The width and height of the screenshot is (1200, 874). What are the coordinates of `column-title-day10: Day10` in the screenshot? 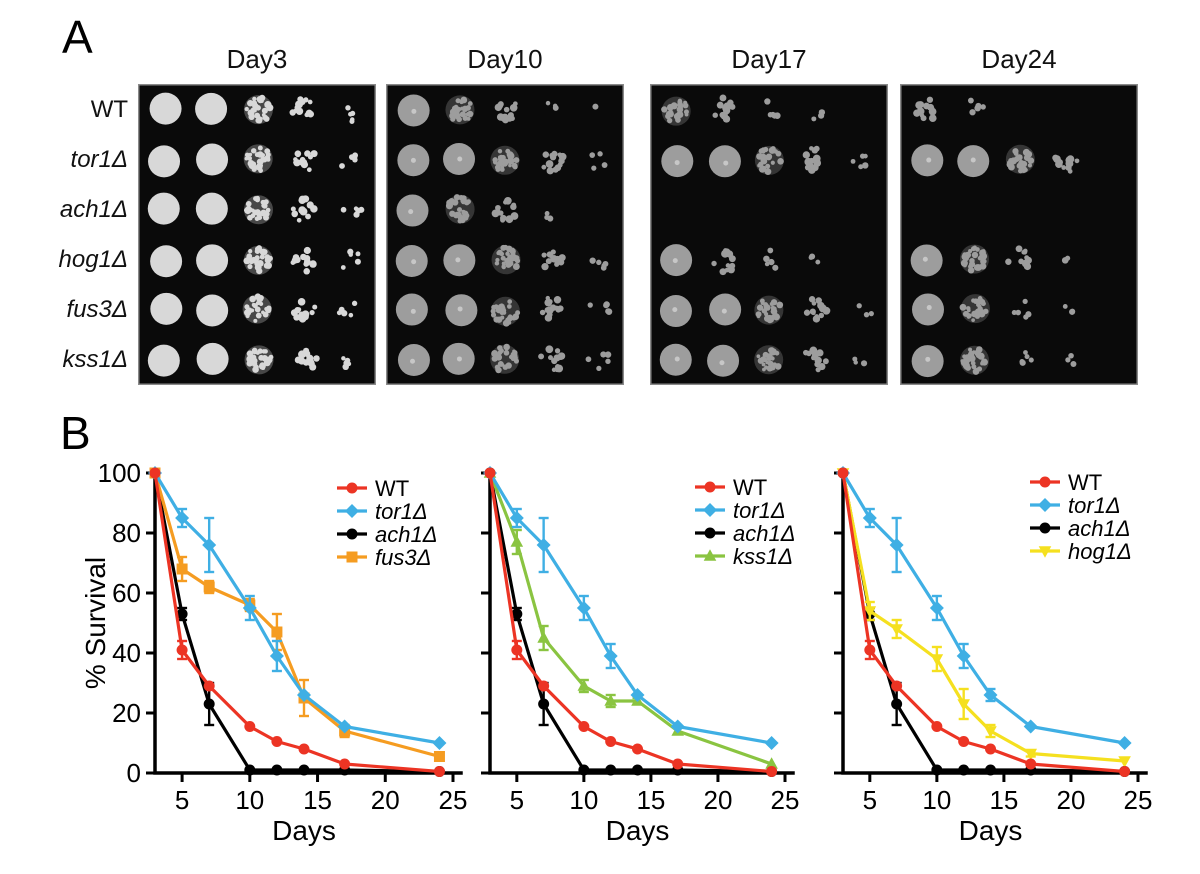 It's located at (505, 59).